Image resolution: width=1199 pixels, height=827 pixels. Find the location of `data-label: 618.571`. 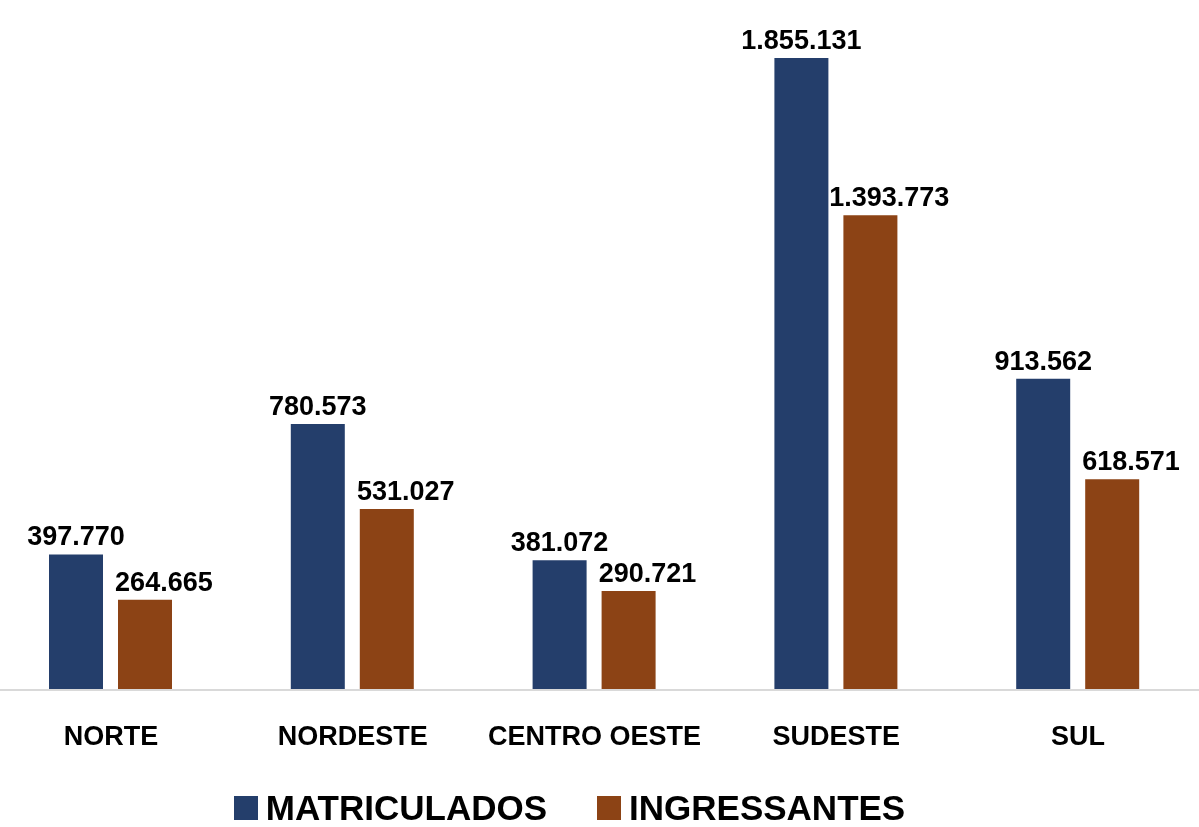

data-label: 618.571 is located at coordinates (1131, 461).